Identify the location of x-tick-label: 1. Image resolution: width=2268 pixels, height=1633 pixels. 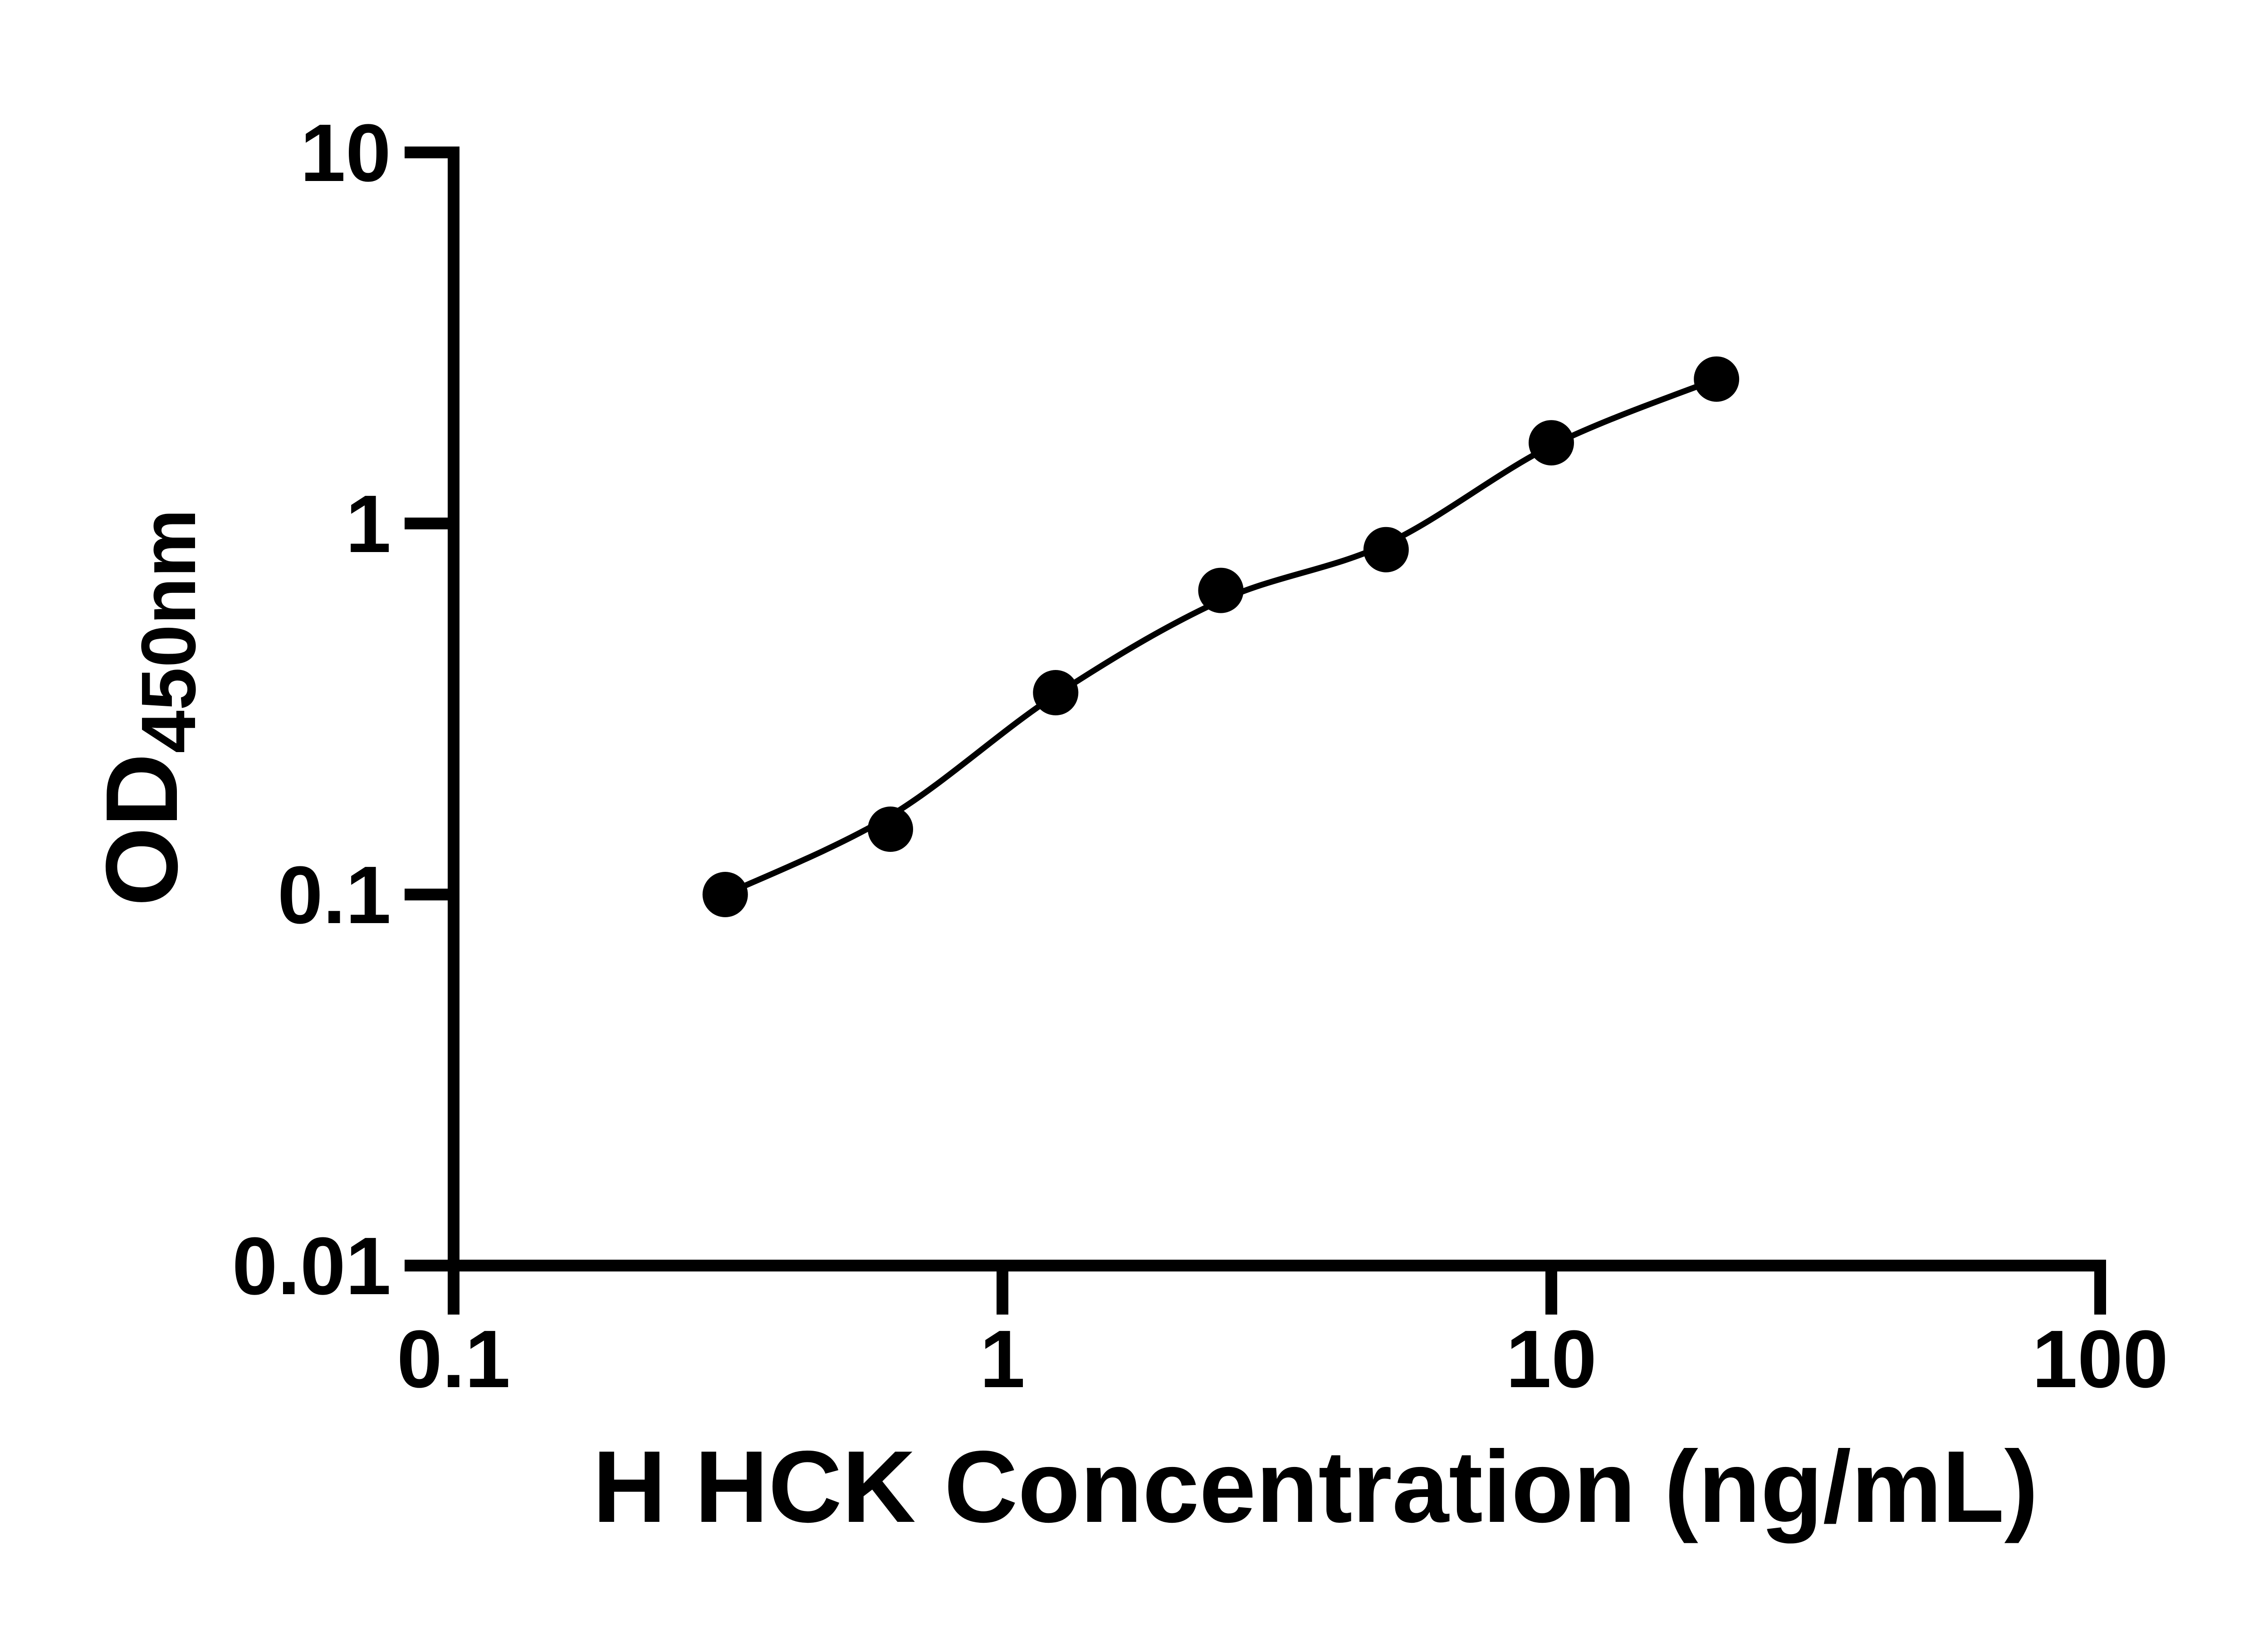
(1003, 1359).